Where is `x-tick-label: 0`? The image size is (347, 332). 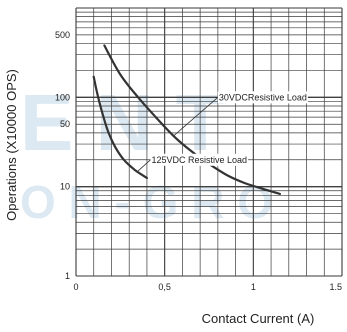 x-tick-label: 0 is located at coordinates (75, 287).